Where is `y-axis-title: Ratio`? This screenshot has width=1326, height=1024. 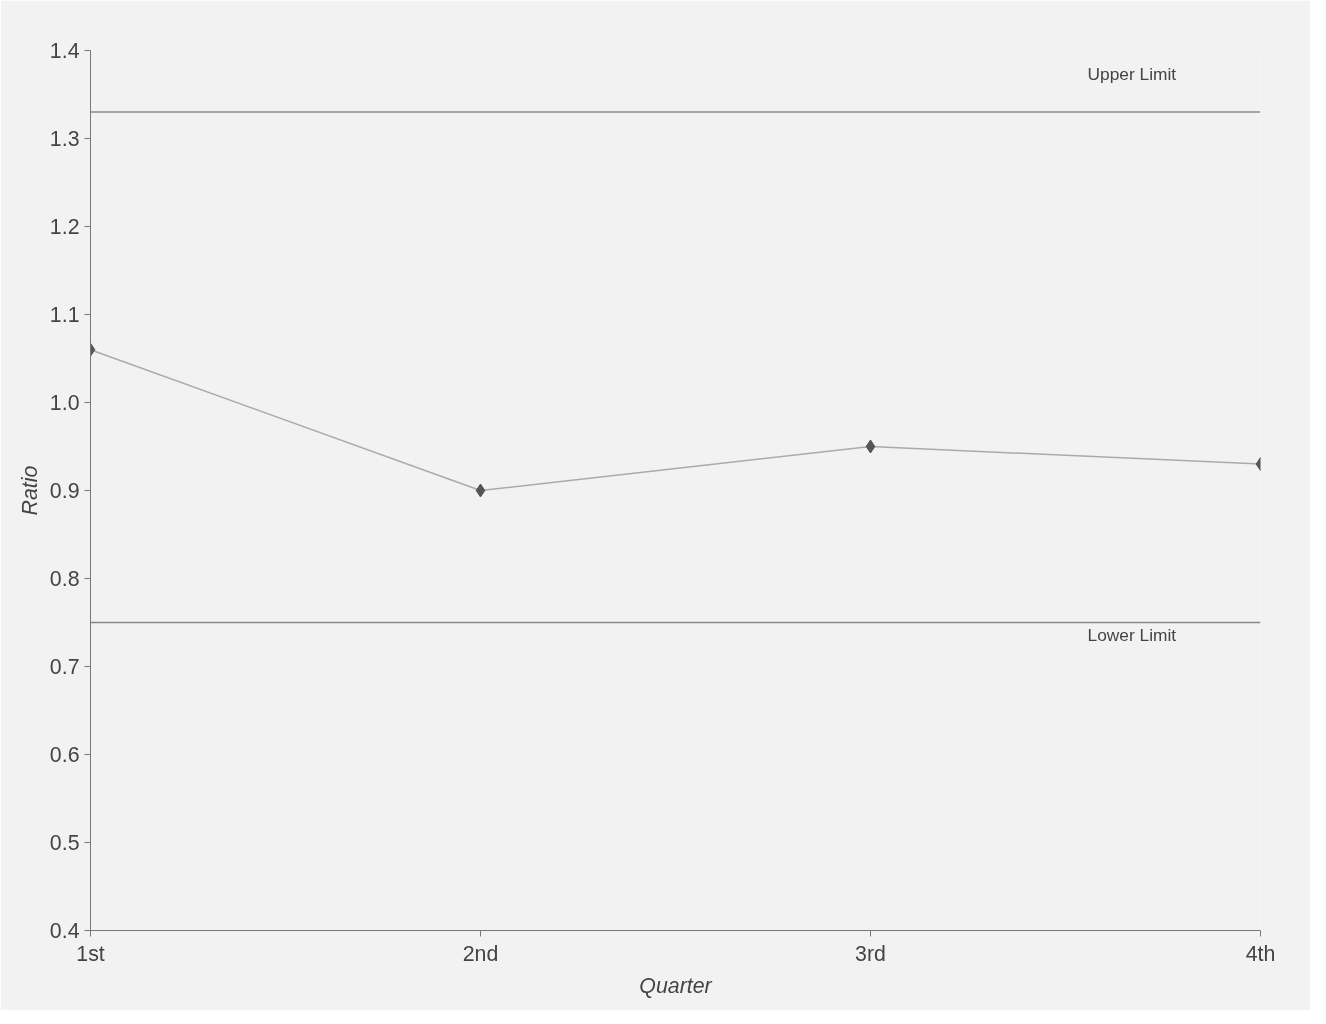 y-axis-title: Ratio is located at coordinates (29, 490).